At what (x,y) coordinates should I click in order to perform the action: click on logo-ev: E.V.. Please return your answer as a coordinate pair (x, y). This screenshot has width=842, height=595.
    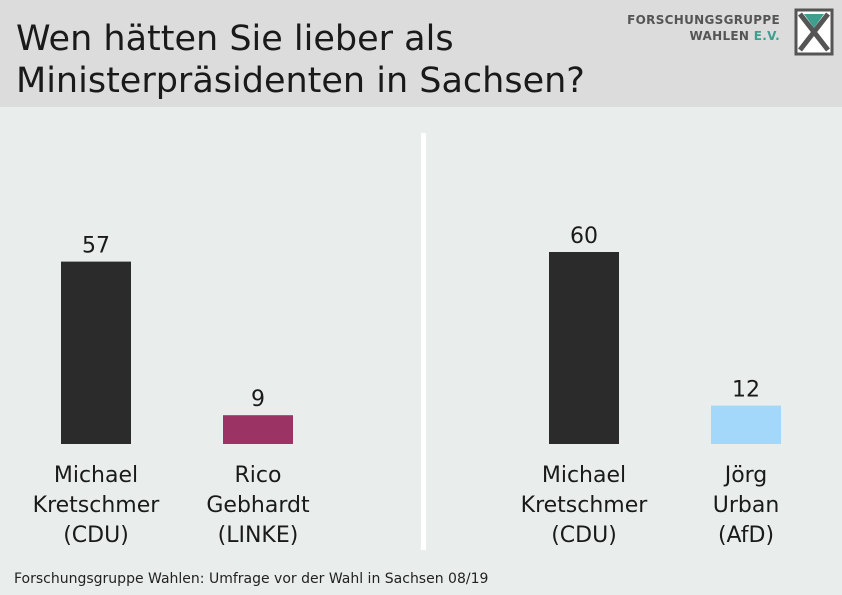
    Looking at the image, I should click on (766, 36).